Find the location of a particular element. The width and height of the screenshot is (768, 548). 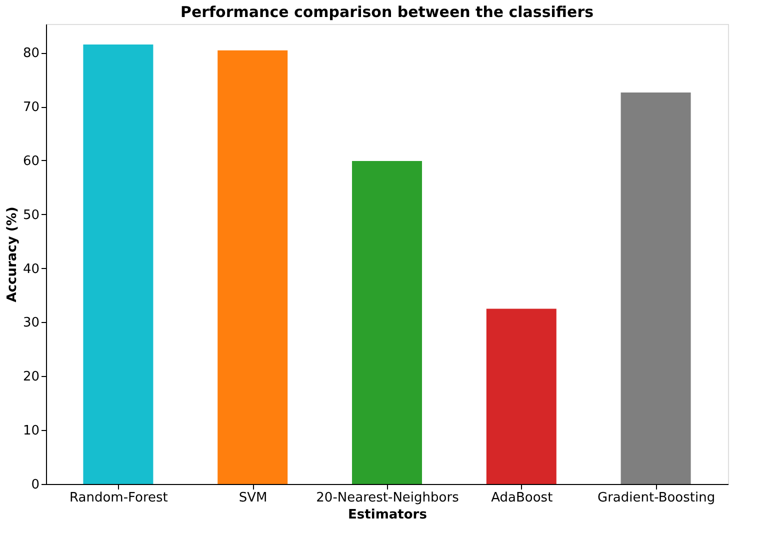

y-tick-label: 60 is located at coordinates (31, 161).